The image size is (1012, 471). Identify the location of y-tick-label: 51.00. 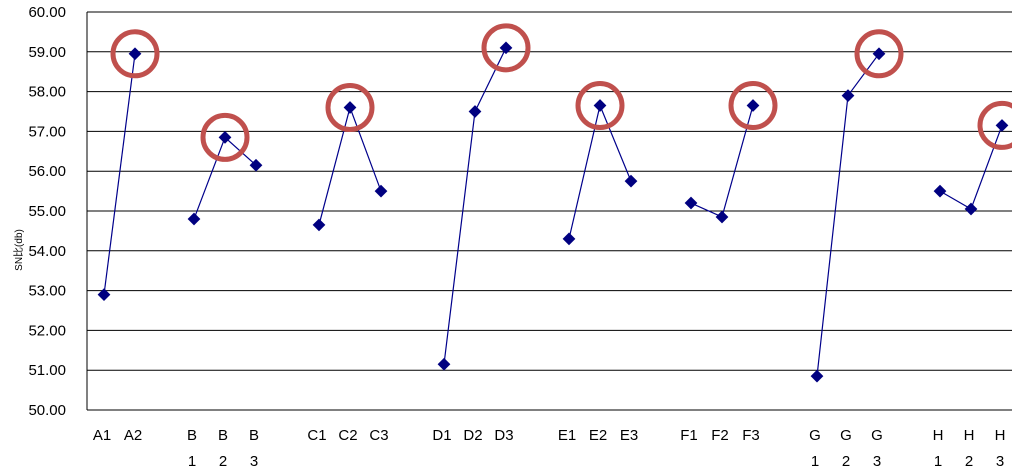
(47, 370).